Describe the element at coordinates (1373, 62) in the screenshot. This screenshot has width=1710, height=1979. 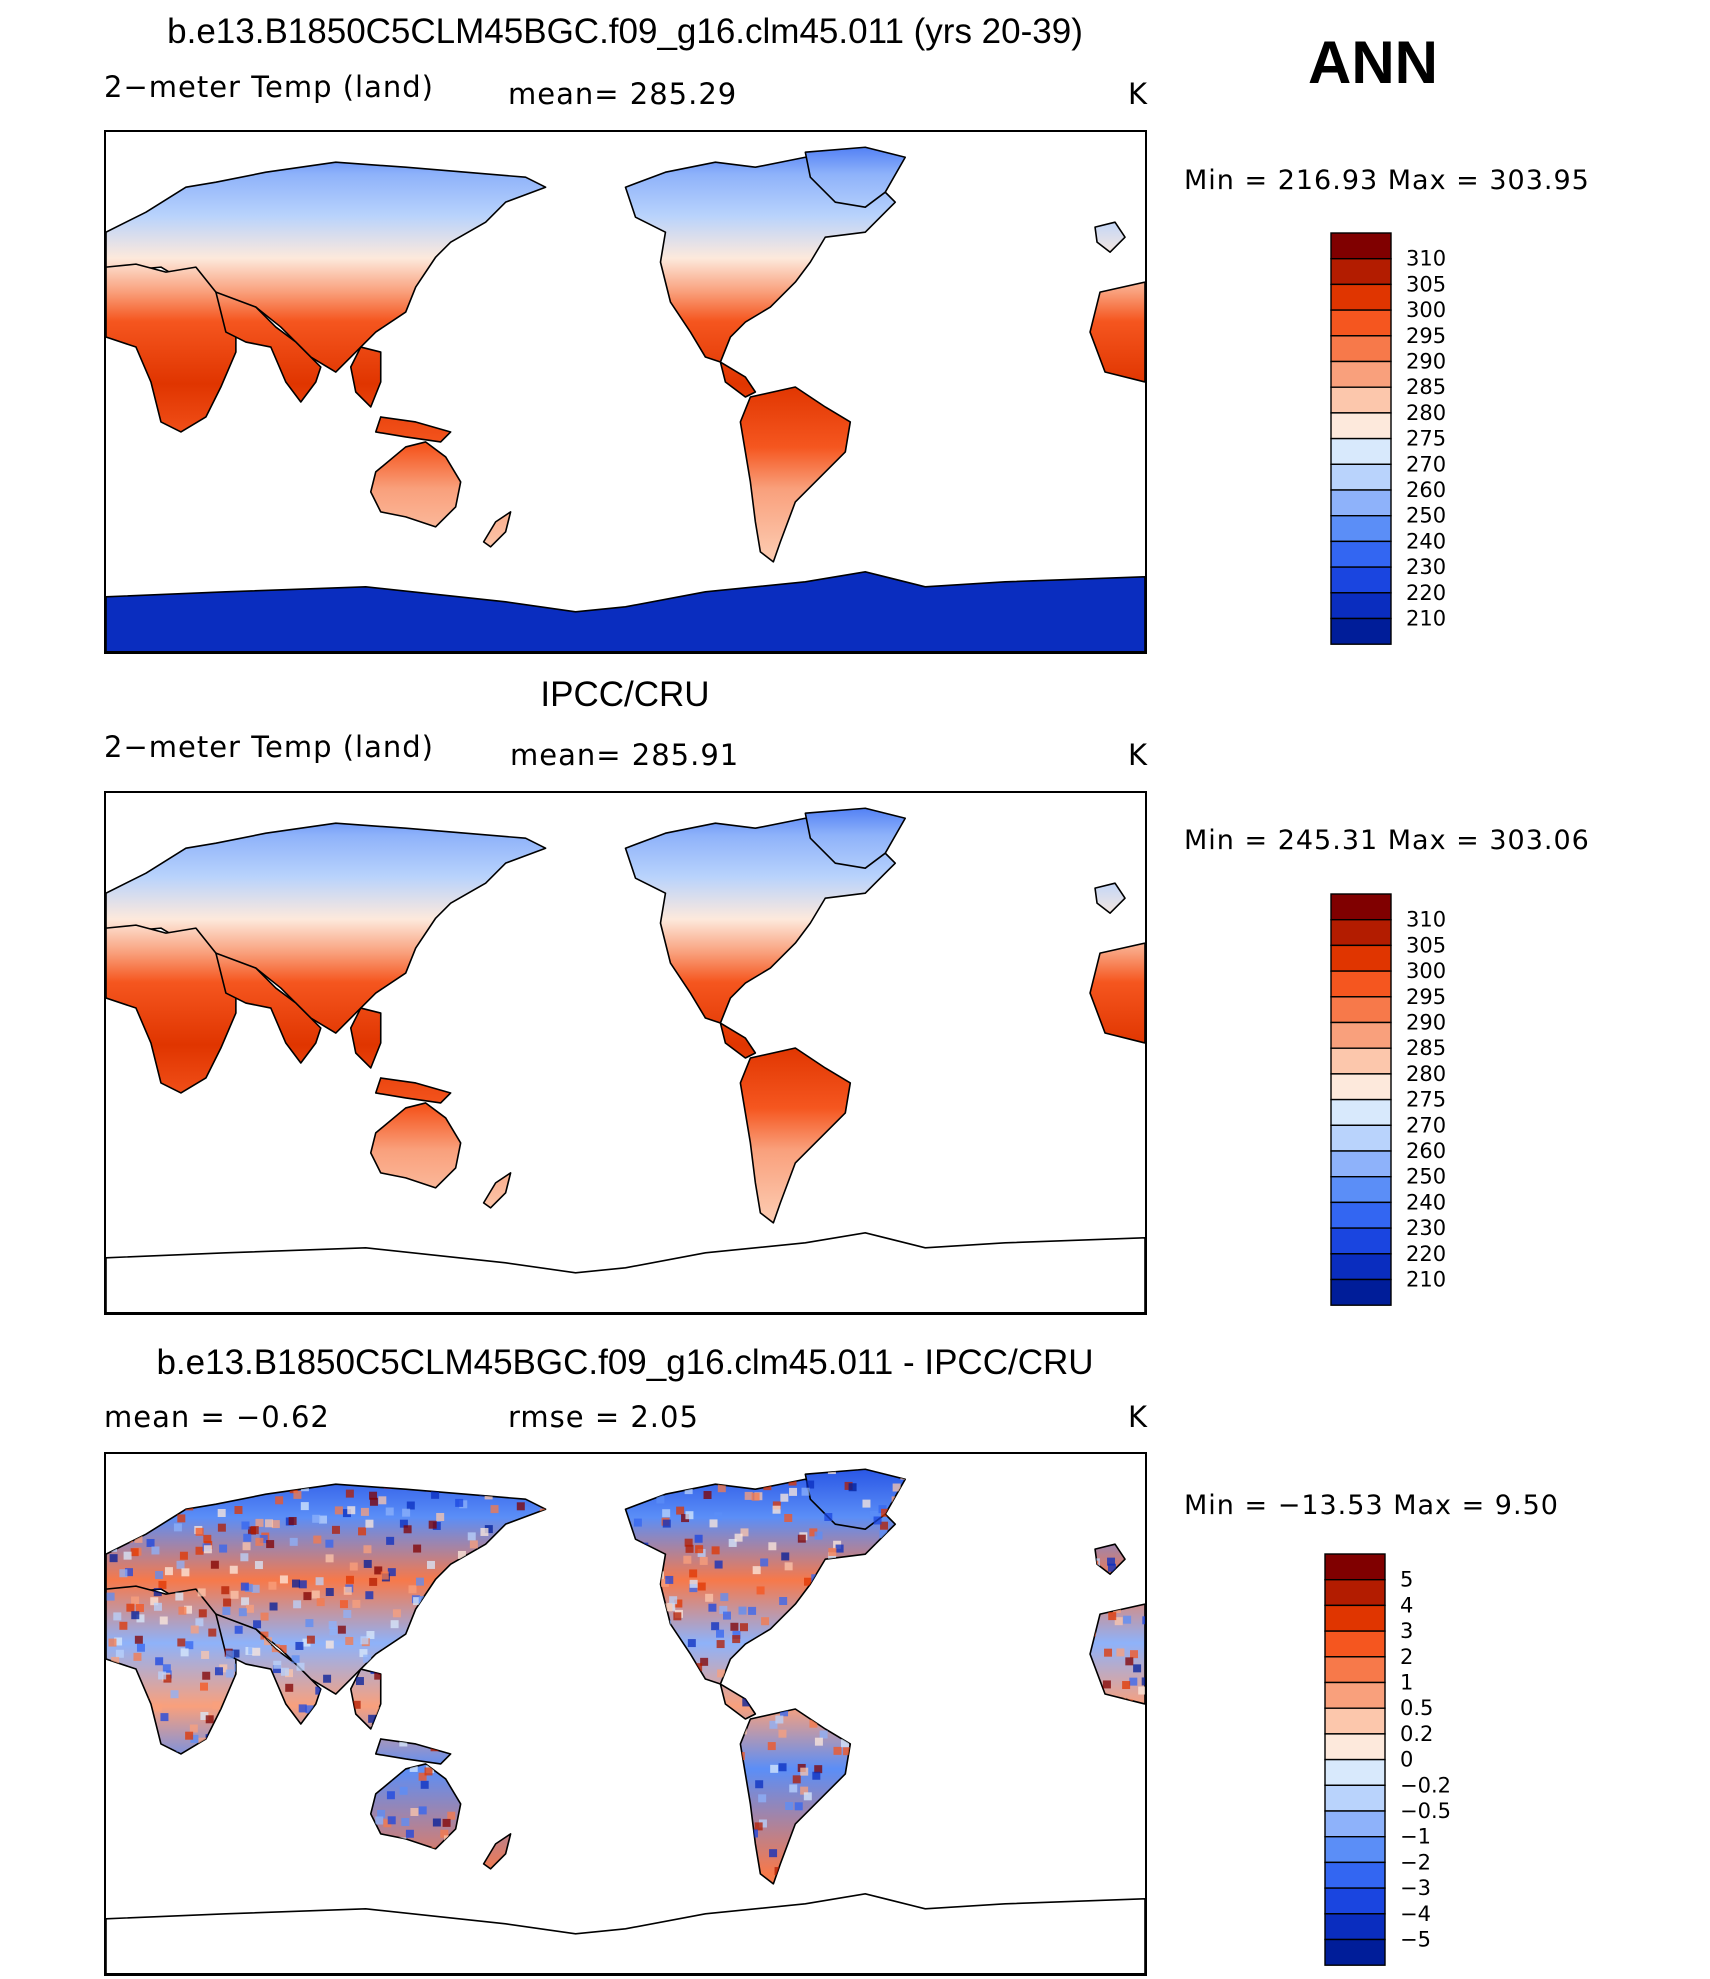
I see `season-label: ANN` at that location.